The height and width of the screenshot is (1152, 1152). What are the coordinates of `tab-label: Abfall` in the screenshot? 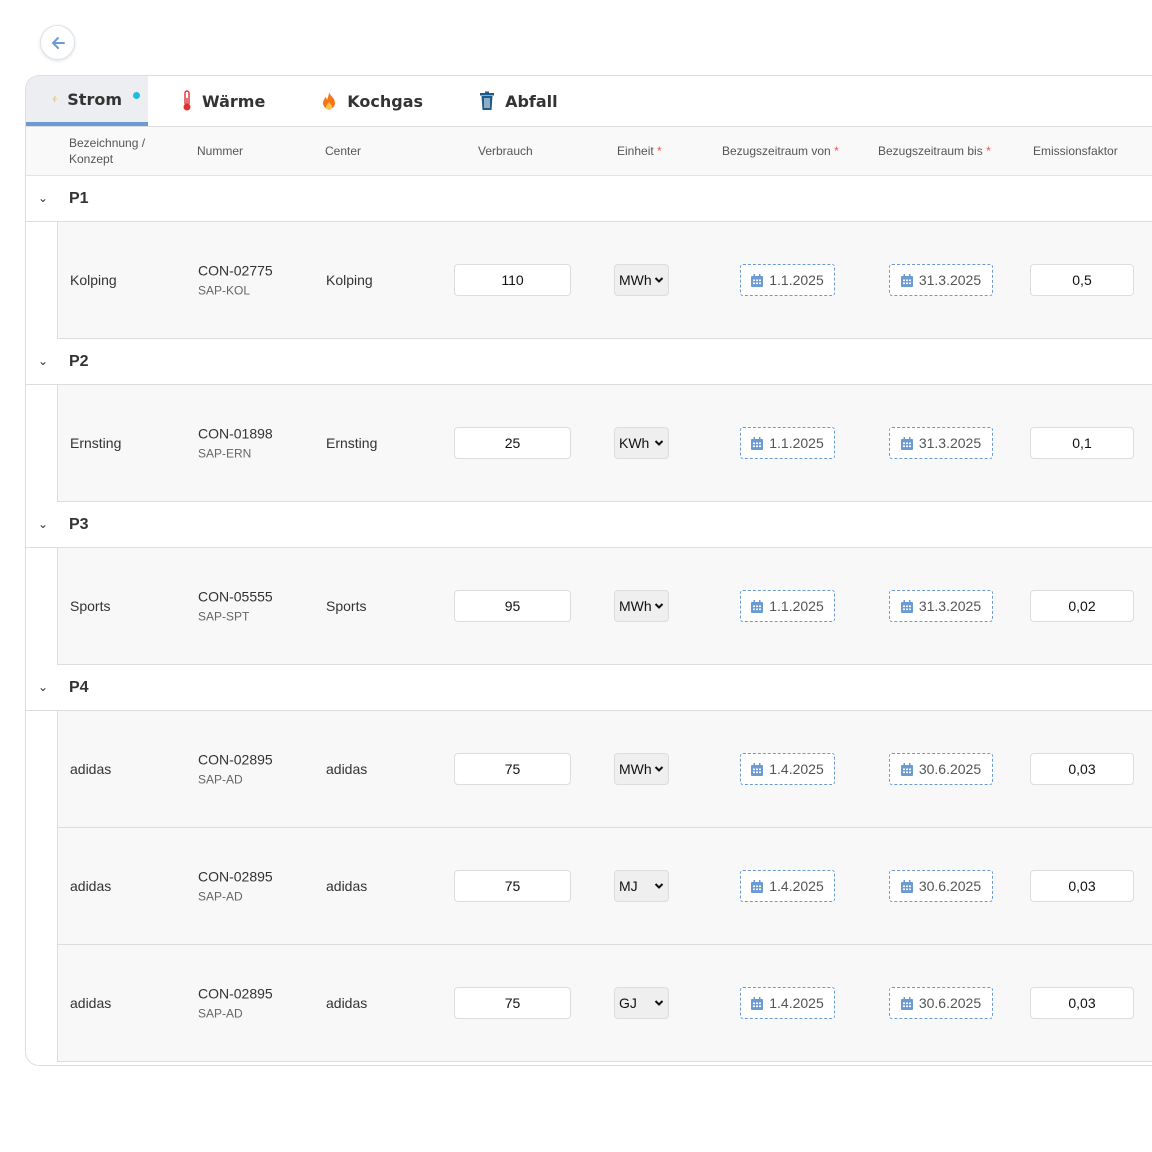 It's located at (531, 101).